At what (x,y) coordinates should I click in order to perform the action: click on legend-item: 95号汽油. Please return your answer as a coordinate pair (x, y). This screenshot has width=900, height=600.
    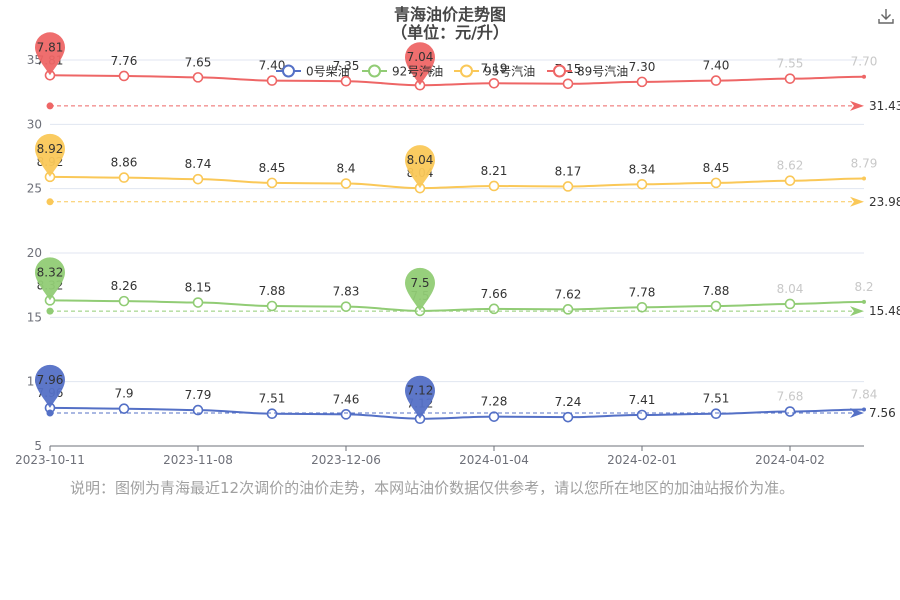
    Looking at the image, I should click on (494, 71).